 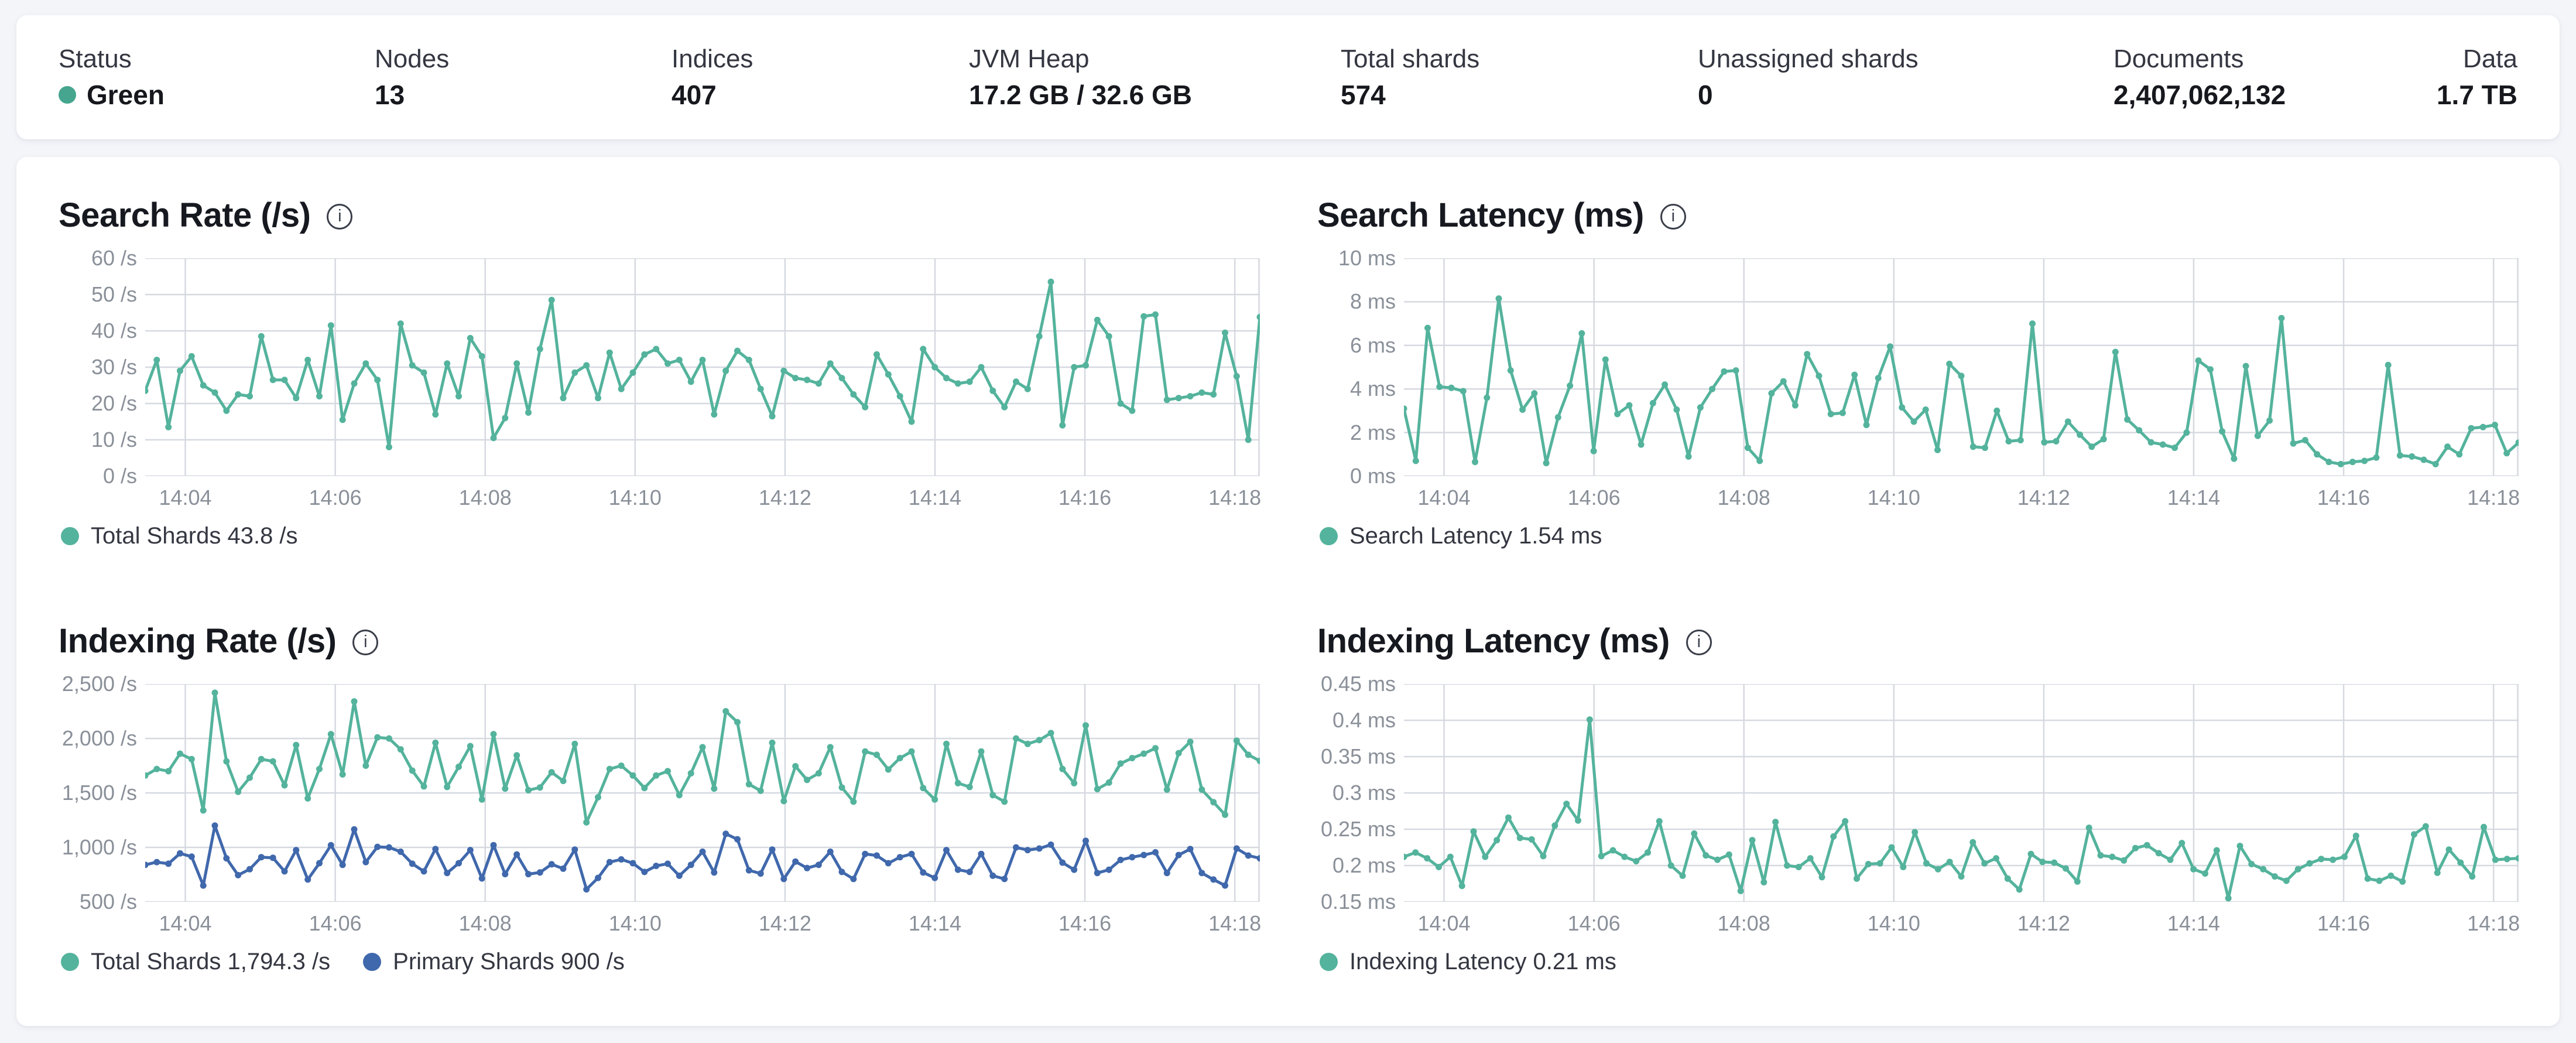 I want to click on legend-item: Total Shards 1,794.3 /s, so click(x=195, y=962).